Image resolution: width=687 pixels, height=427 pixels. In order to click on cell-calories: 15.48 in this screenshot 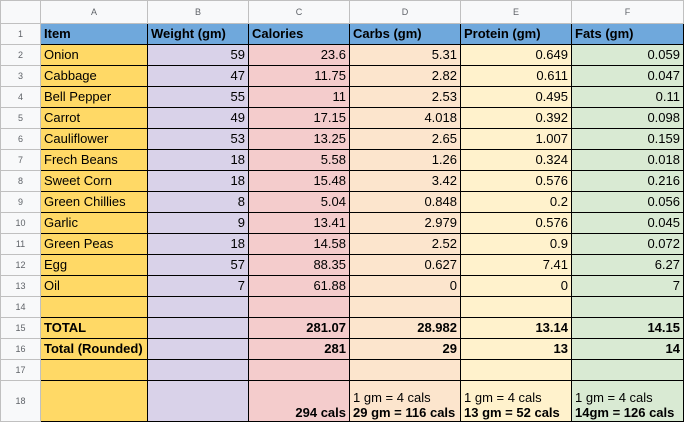, I will do `click(299, 181)`.